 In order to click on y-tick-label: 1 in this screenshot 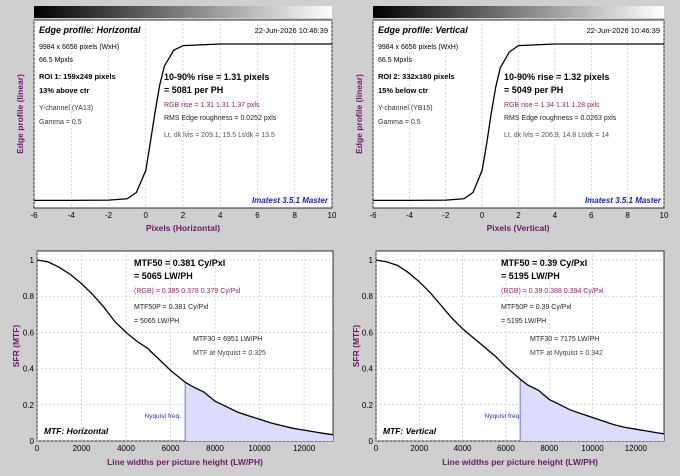, I will do `click(32, 260)`.